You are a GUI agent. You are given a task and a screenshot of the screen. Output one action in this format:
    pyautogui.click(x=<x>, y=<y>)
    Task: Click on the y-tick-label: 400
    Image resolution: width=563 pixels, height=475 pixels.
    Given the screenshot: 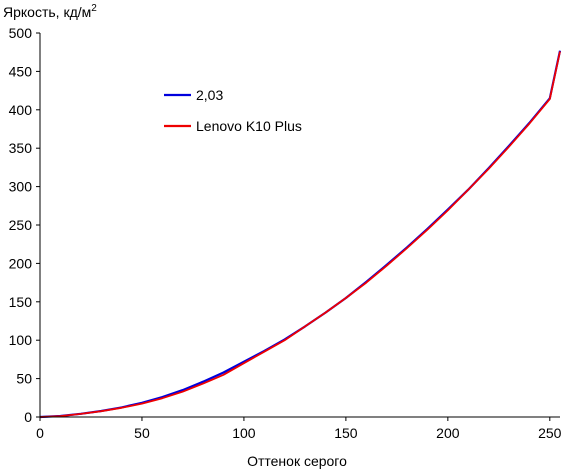 What is the action you would take?
    pyautogui.click(x=21, y=110)
    